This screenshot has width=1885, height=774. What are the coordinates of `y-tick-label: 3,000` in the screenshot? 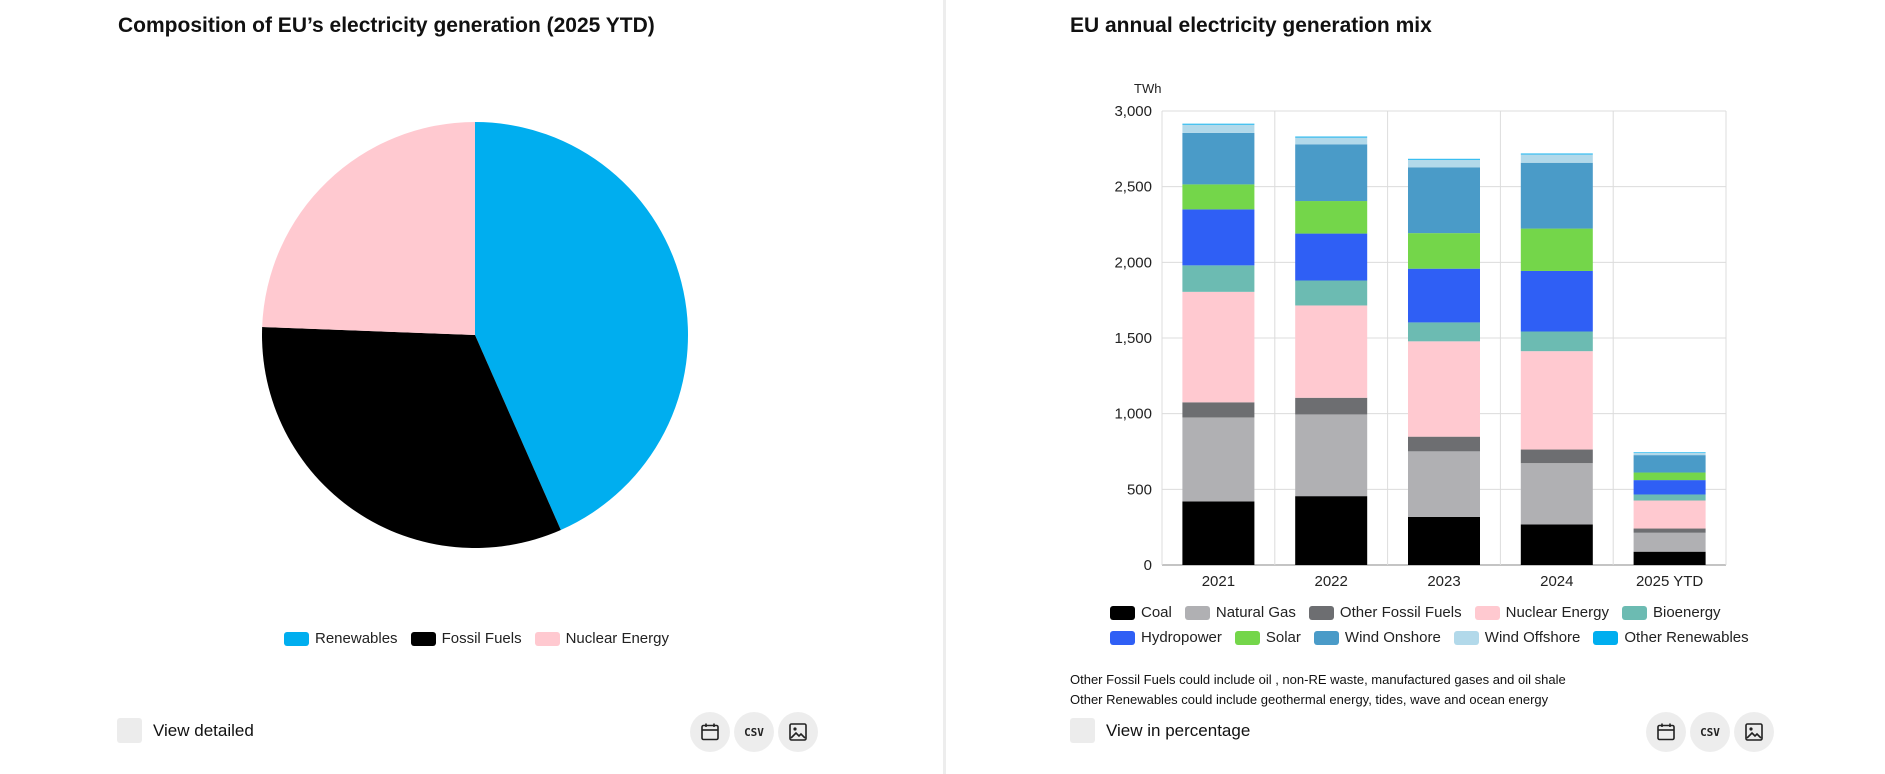 It's located at (1133, 111).